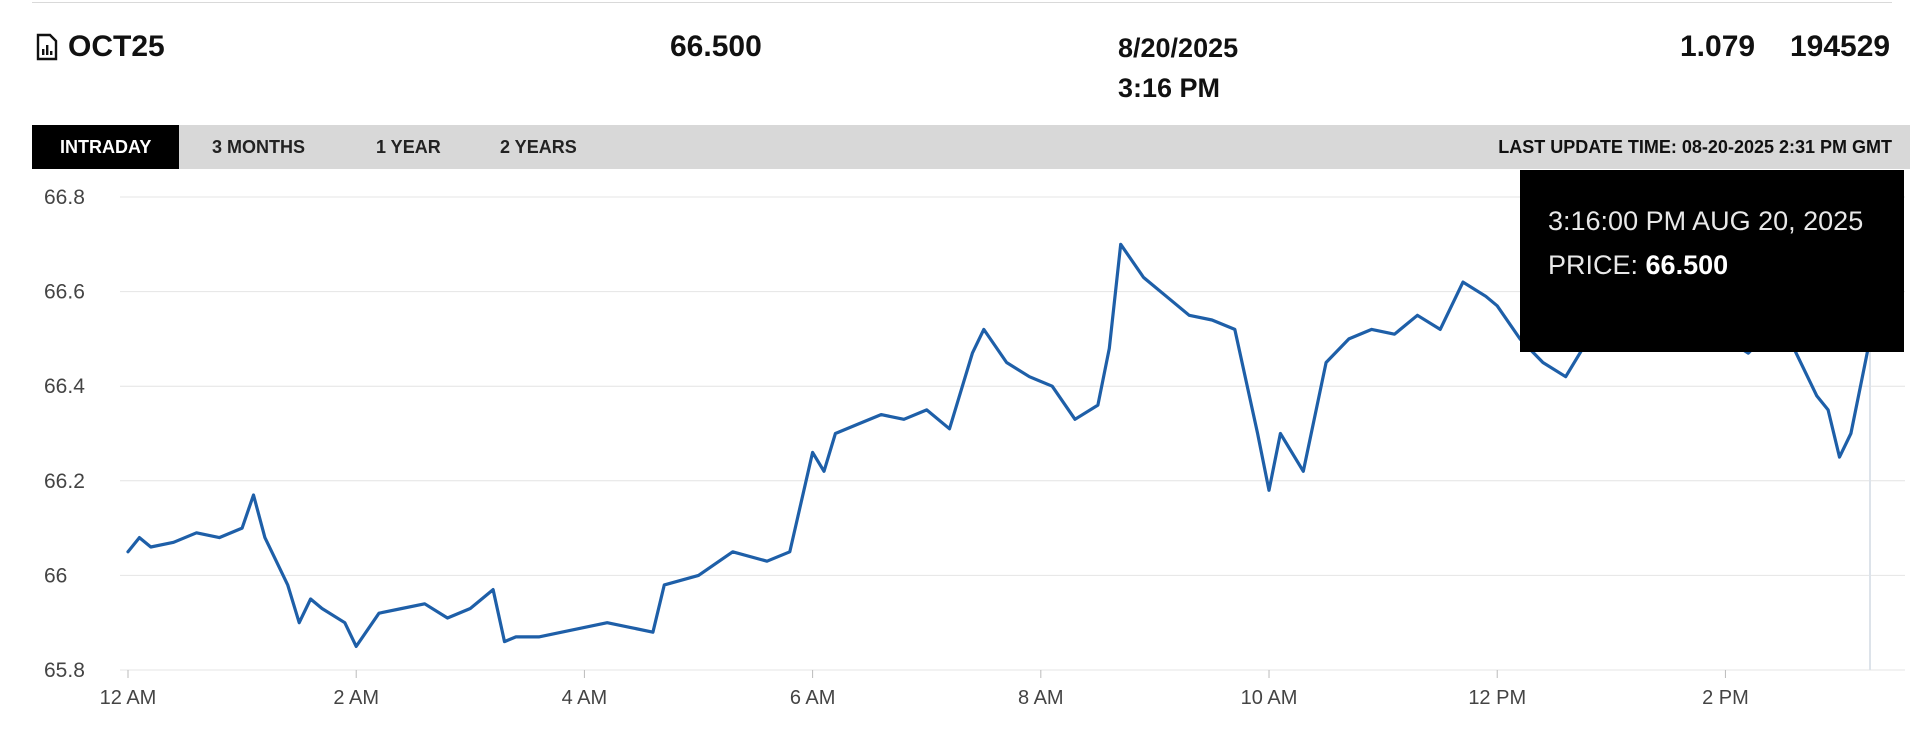  Describe the element at coordinates (64, 292) in the screenshot. I see `y-tick-label: 66.6` at that location.